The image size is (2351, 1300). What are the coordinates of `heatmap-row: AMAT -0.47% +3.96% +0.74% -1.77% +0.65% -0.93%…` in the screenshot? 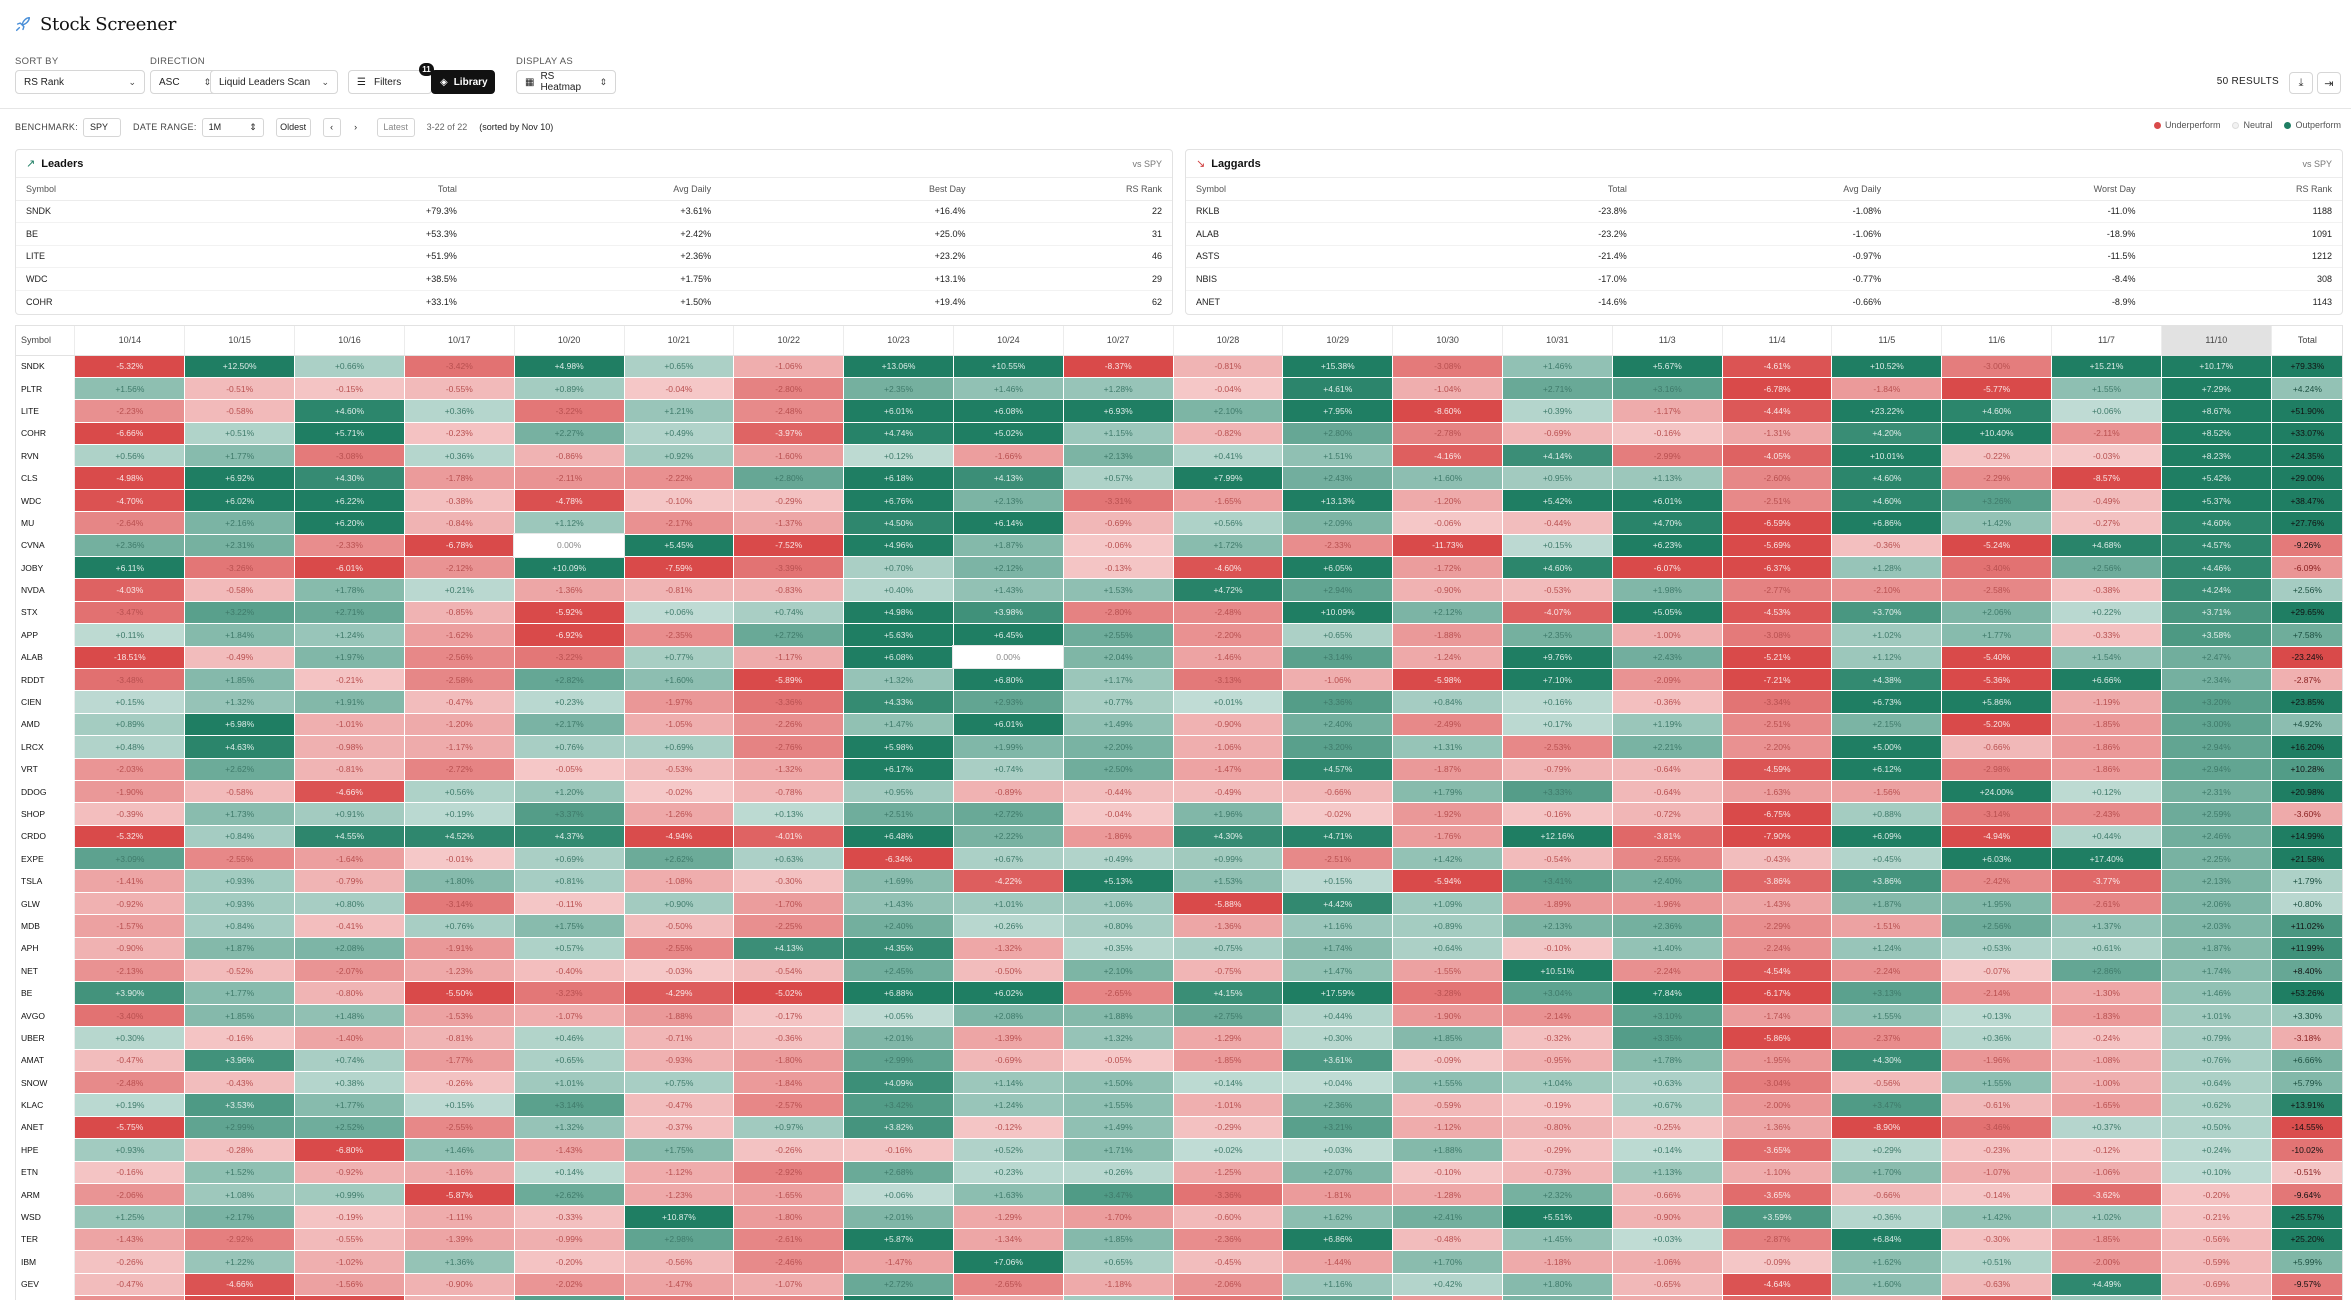 It's located at (1179, 1061).